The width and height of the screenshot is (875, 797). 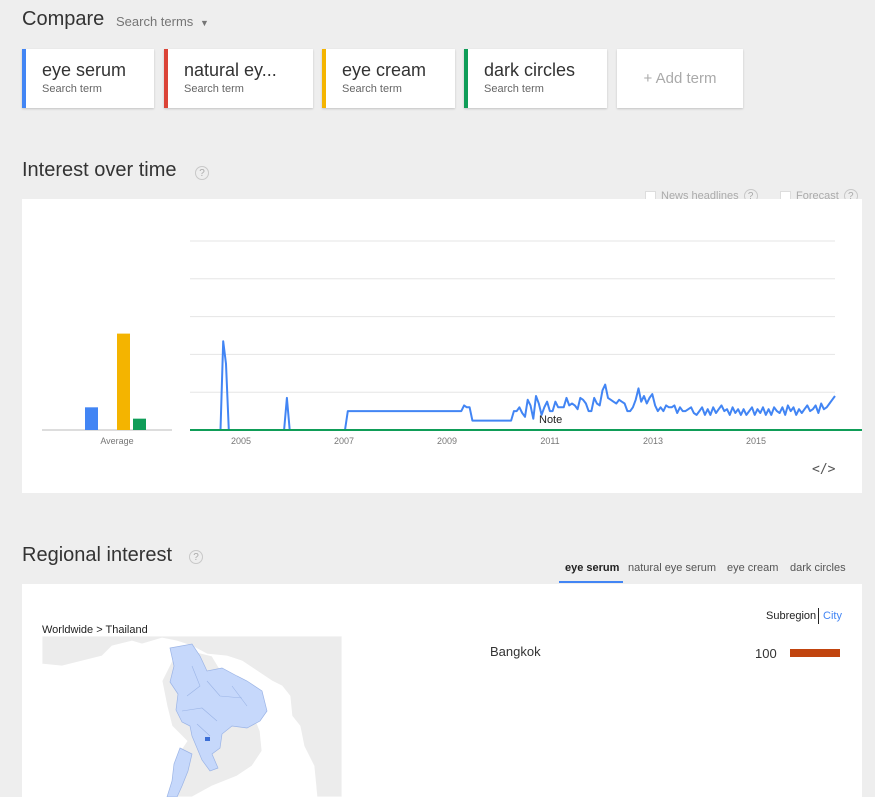 I want to click on chart-lines, so click(x=532, y=385).